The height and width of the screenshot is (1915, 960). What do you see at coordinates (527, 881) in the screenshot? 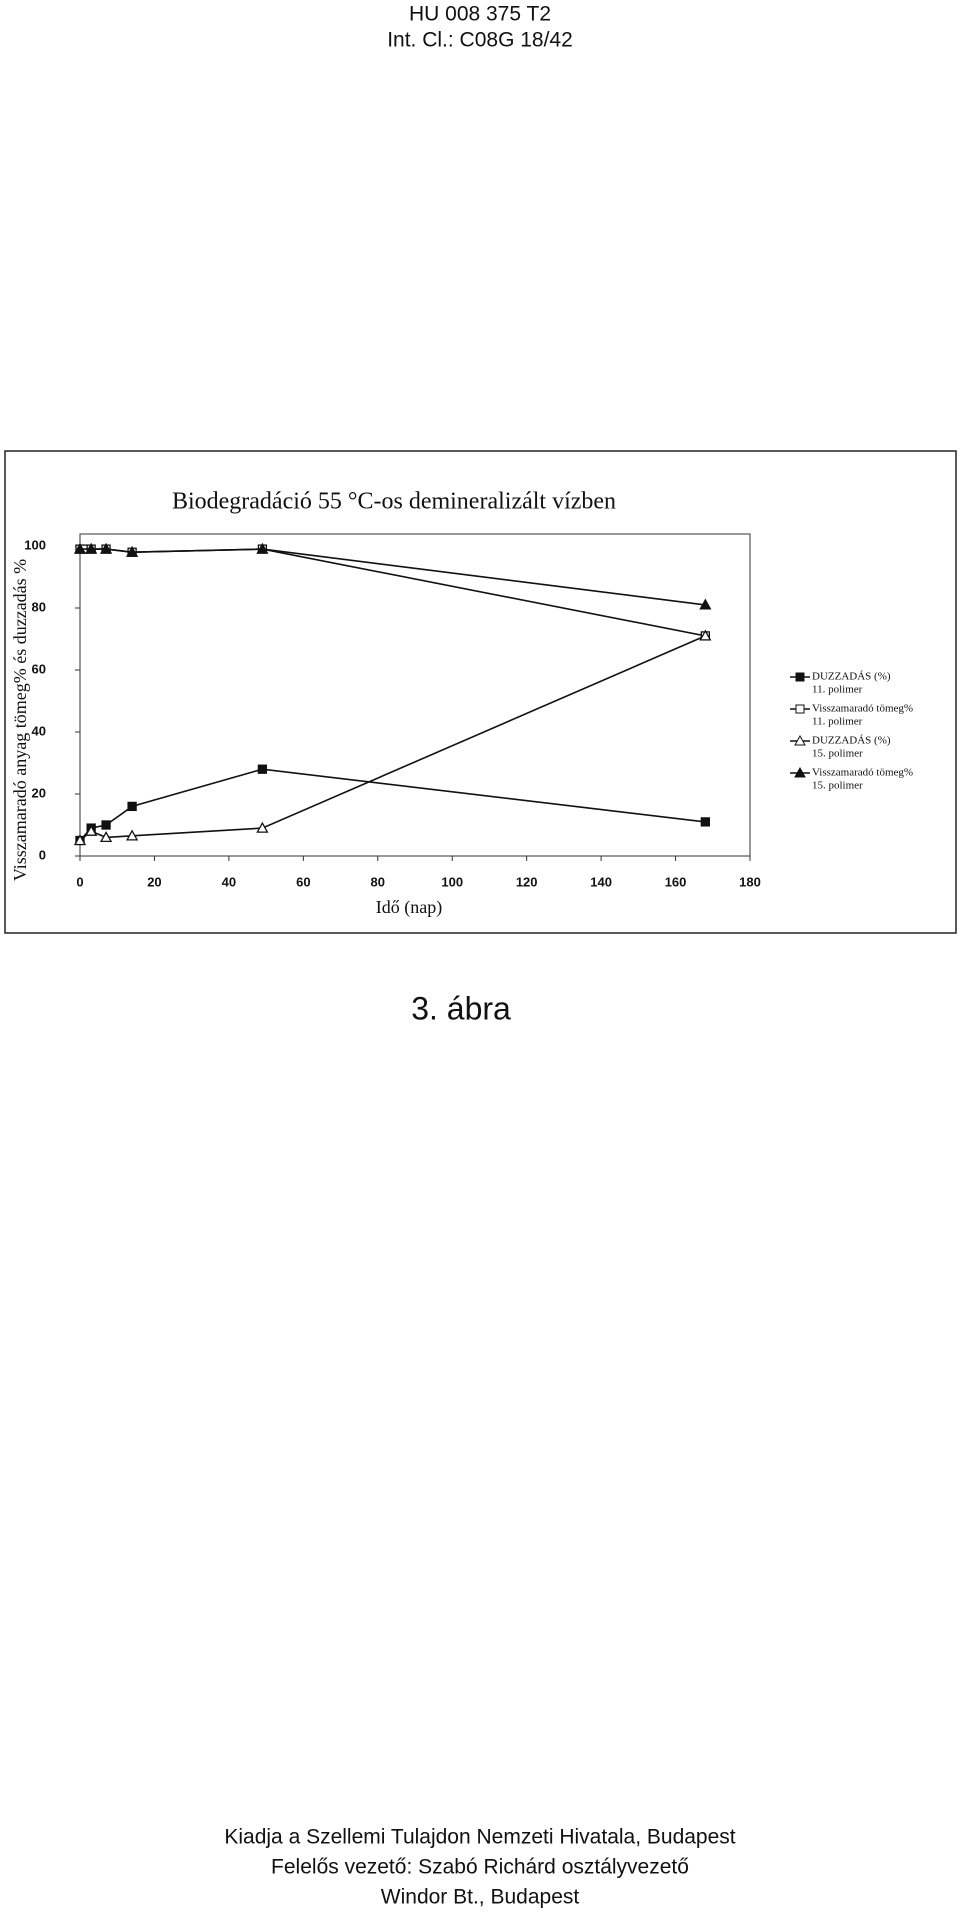
I see `x-tick-label: 120` at bounding box center [527, 881].